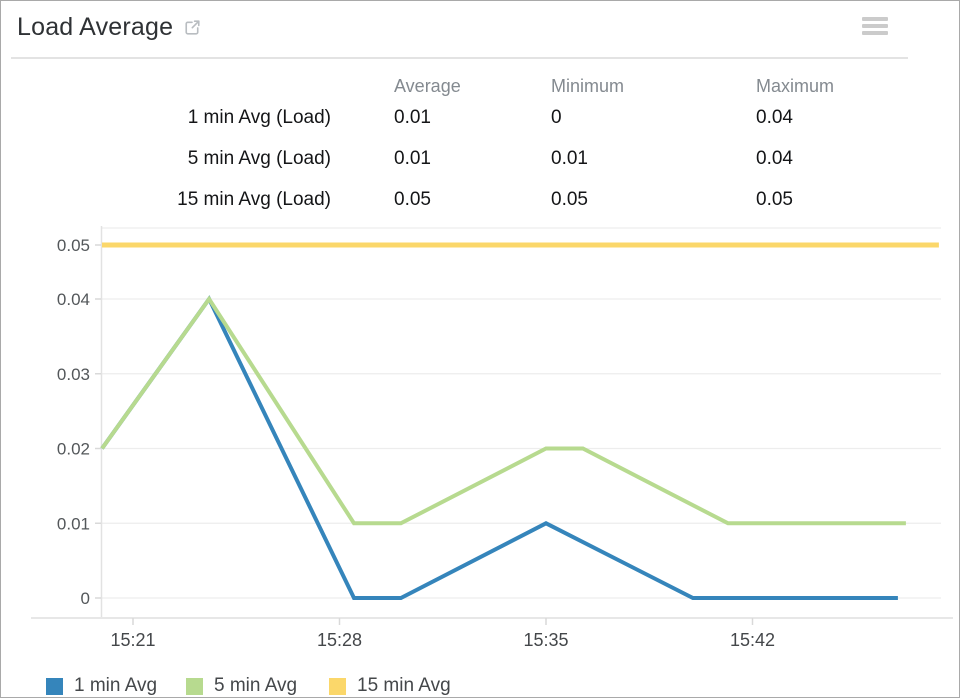 The image size is (960, 698). Describe the element at coordinates (774, 117) in the screenshot. I see `cell-1min-max: 0.04` at that location.